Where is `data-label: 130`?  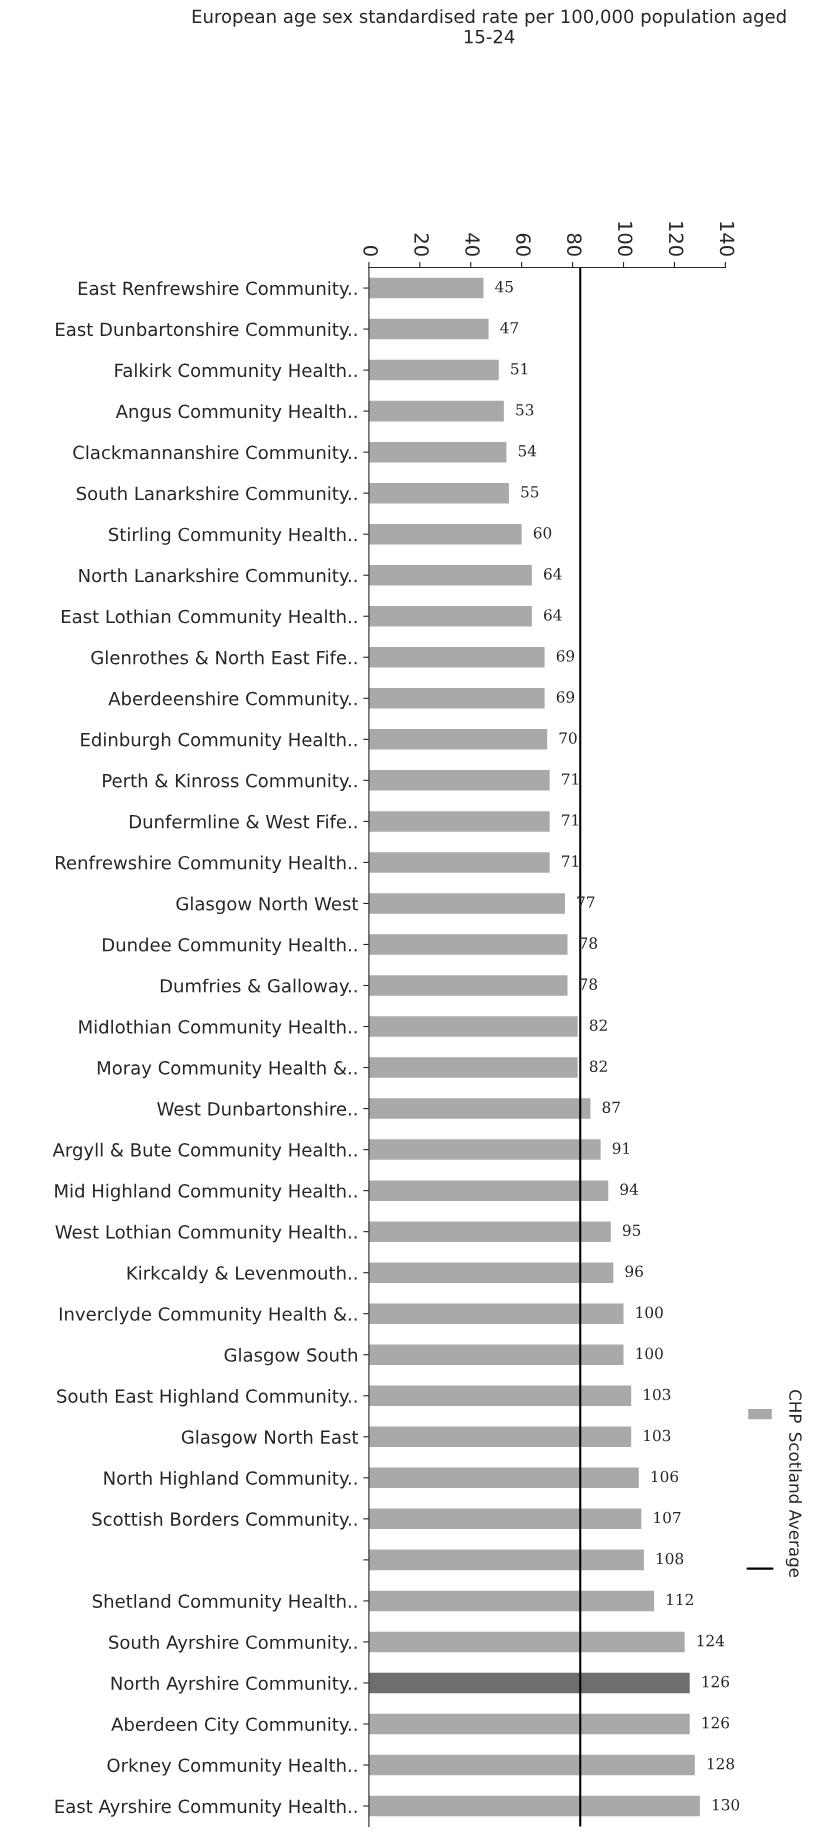 data-label: 130 is located at coordinates (726, 1804).